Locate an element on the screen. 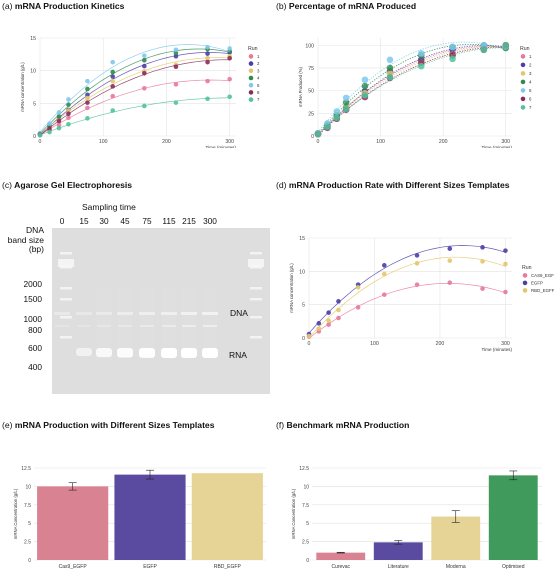  panel-a-title: (a) mRNA Production Kinetics is located at coordinates (63, 6).